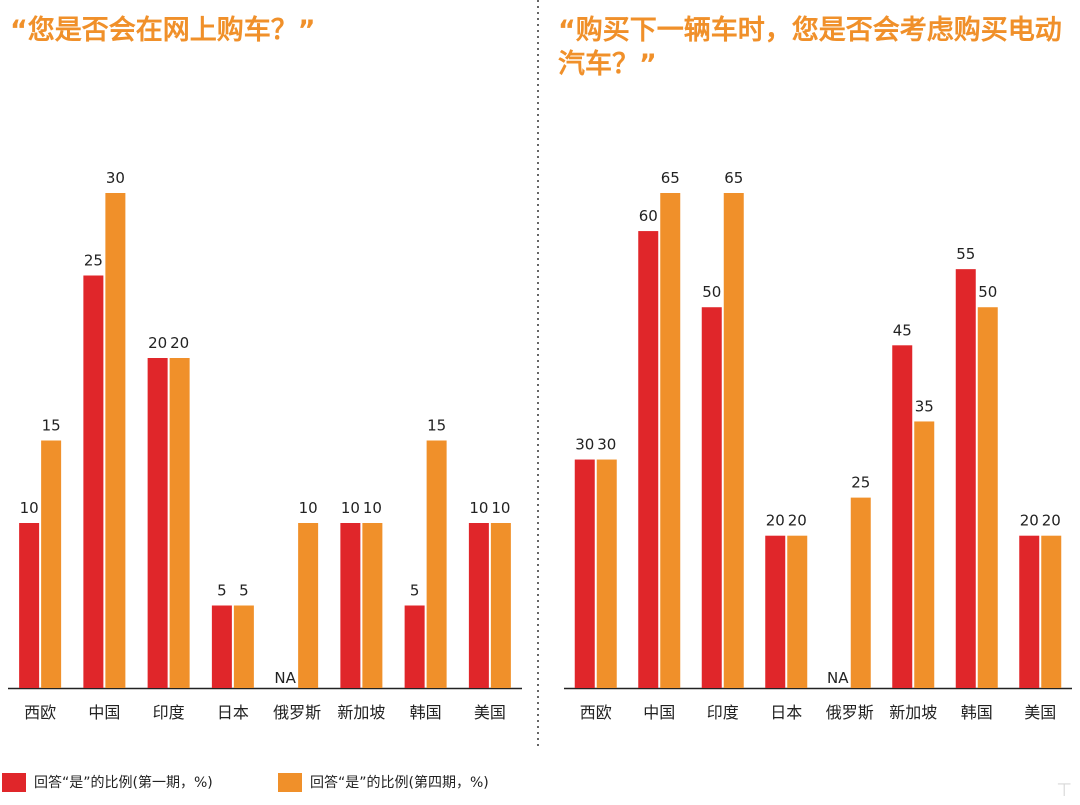 This screenshot has width=1080, height=805. Describe the element at coordinates (169, 712) in the screenshot. I see `left-category-label: 印度` at that location.